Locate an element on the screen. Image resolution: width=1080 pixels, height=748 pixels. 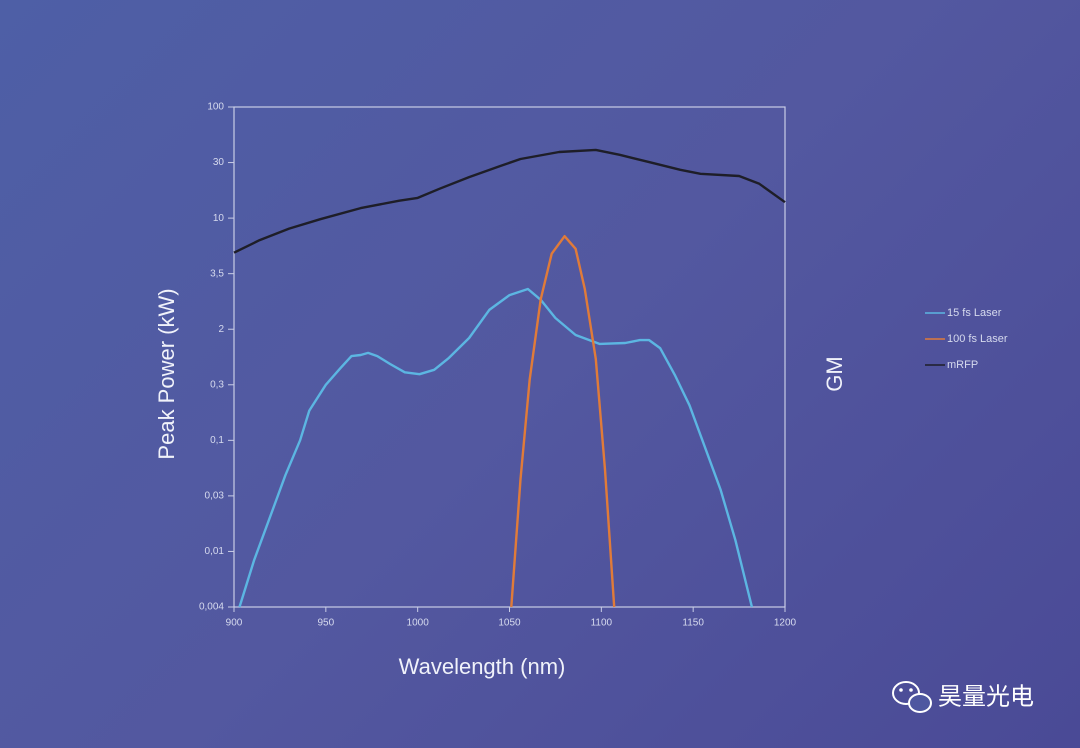
y2-axis-title: GM is located at coordinates (834, 373).